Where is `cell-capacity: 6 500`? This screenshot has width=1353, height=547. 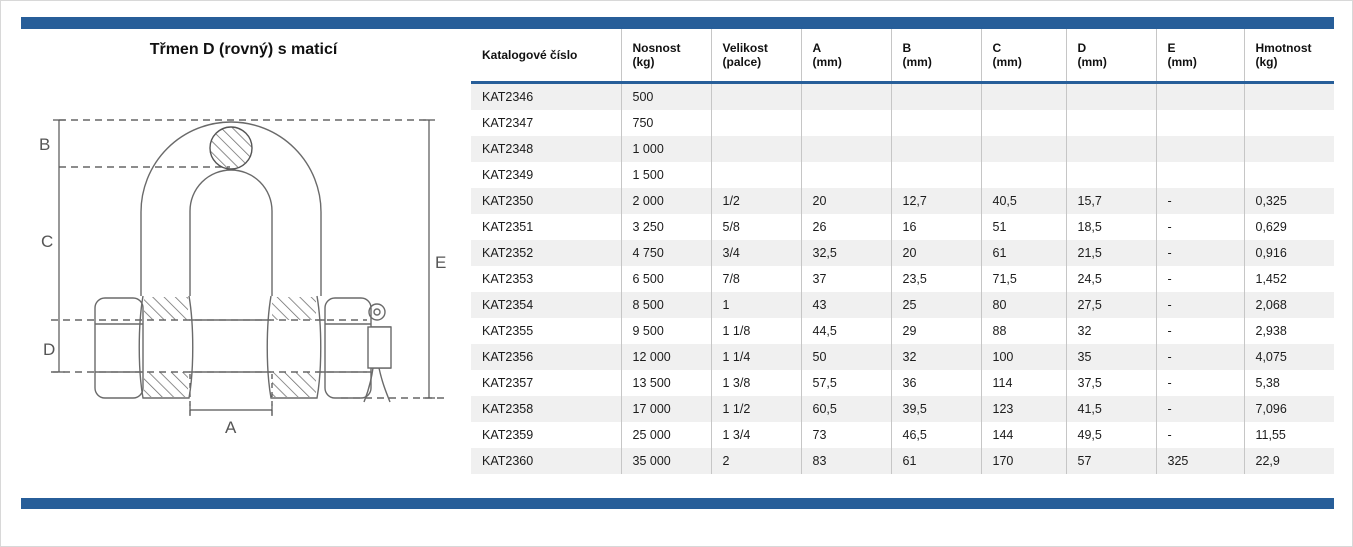
cell-capacity: 6 500 is located at coordinates (665, 279).